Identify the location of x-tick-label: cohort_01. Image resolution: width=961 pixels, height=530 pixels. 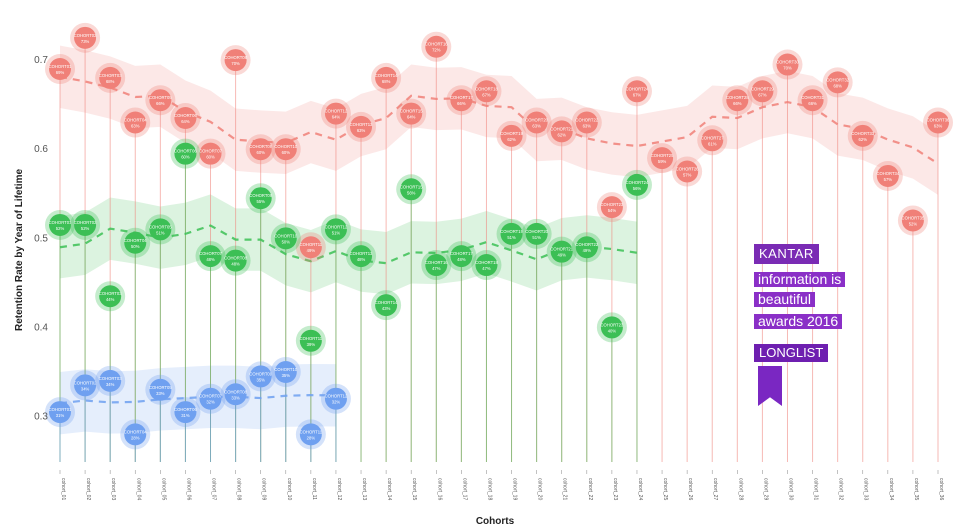
(63, 489).